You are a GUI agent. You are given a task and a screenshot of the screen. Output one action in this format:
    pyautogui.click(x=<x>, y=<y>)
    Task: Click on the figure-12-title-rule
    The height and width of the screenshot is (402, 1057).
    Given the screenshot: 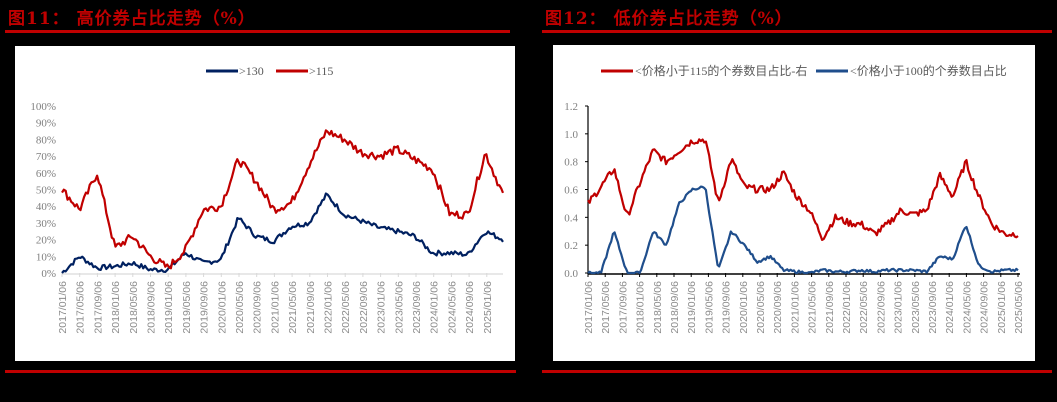 What is the action you would take?
    pyautogui.click(x=797, y=31)
    